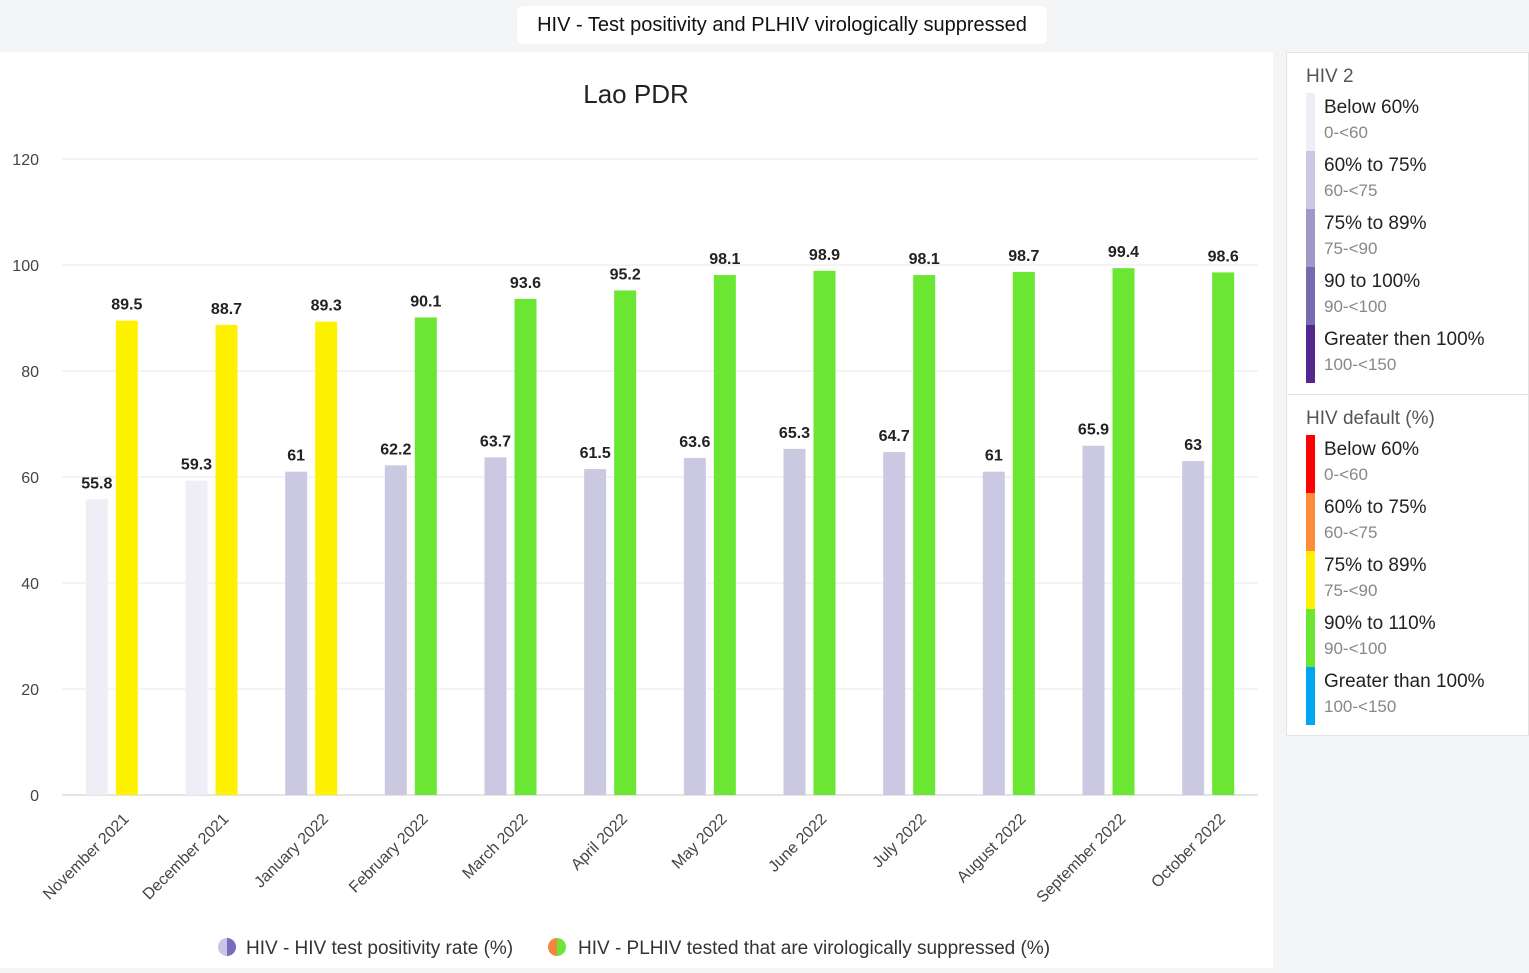 The width and height of the screenshot is (1529, 973). Describe the element at coordinates (30, 584) in the screenshot. I see `y-tick-label: 40` at that location.